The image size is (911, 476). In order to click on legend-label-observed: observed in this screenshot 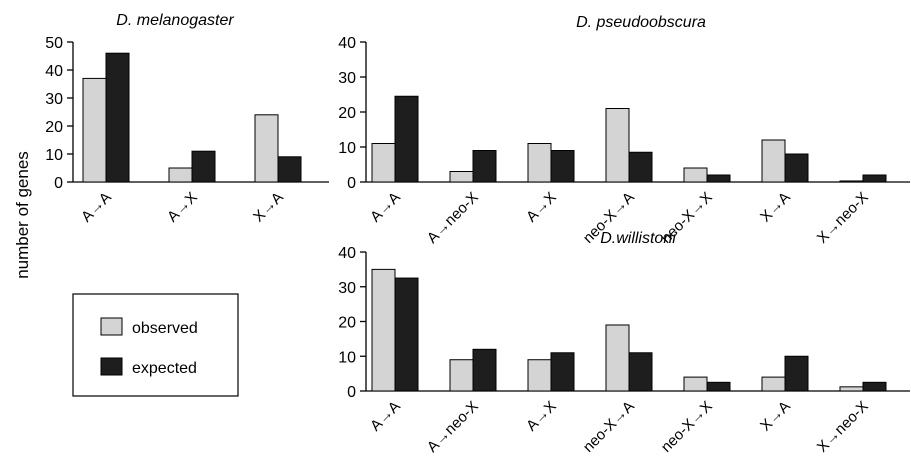, I will do `click(165, 328)`.